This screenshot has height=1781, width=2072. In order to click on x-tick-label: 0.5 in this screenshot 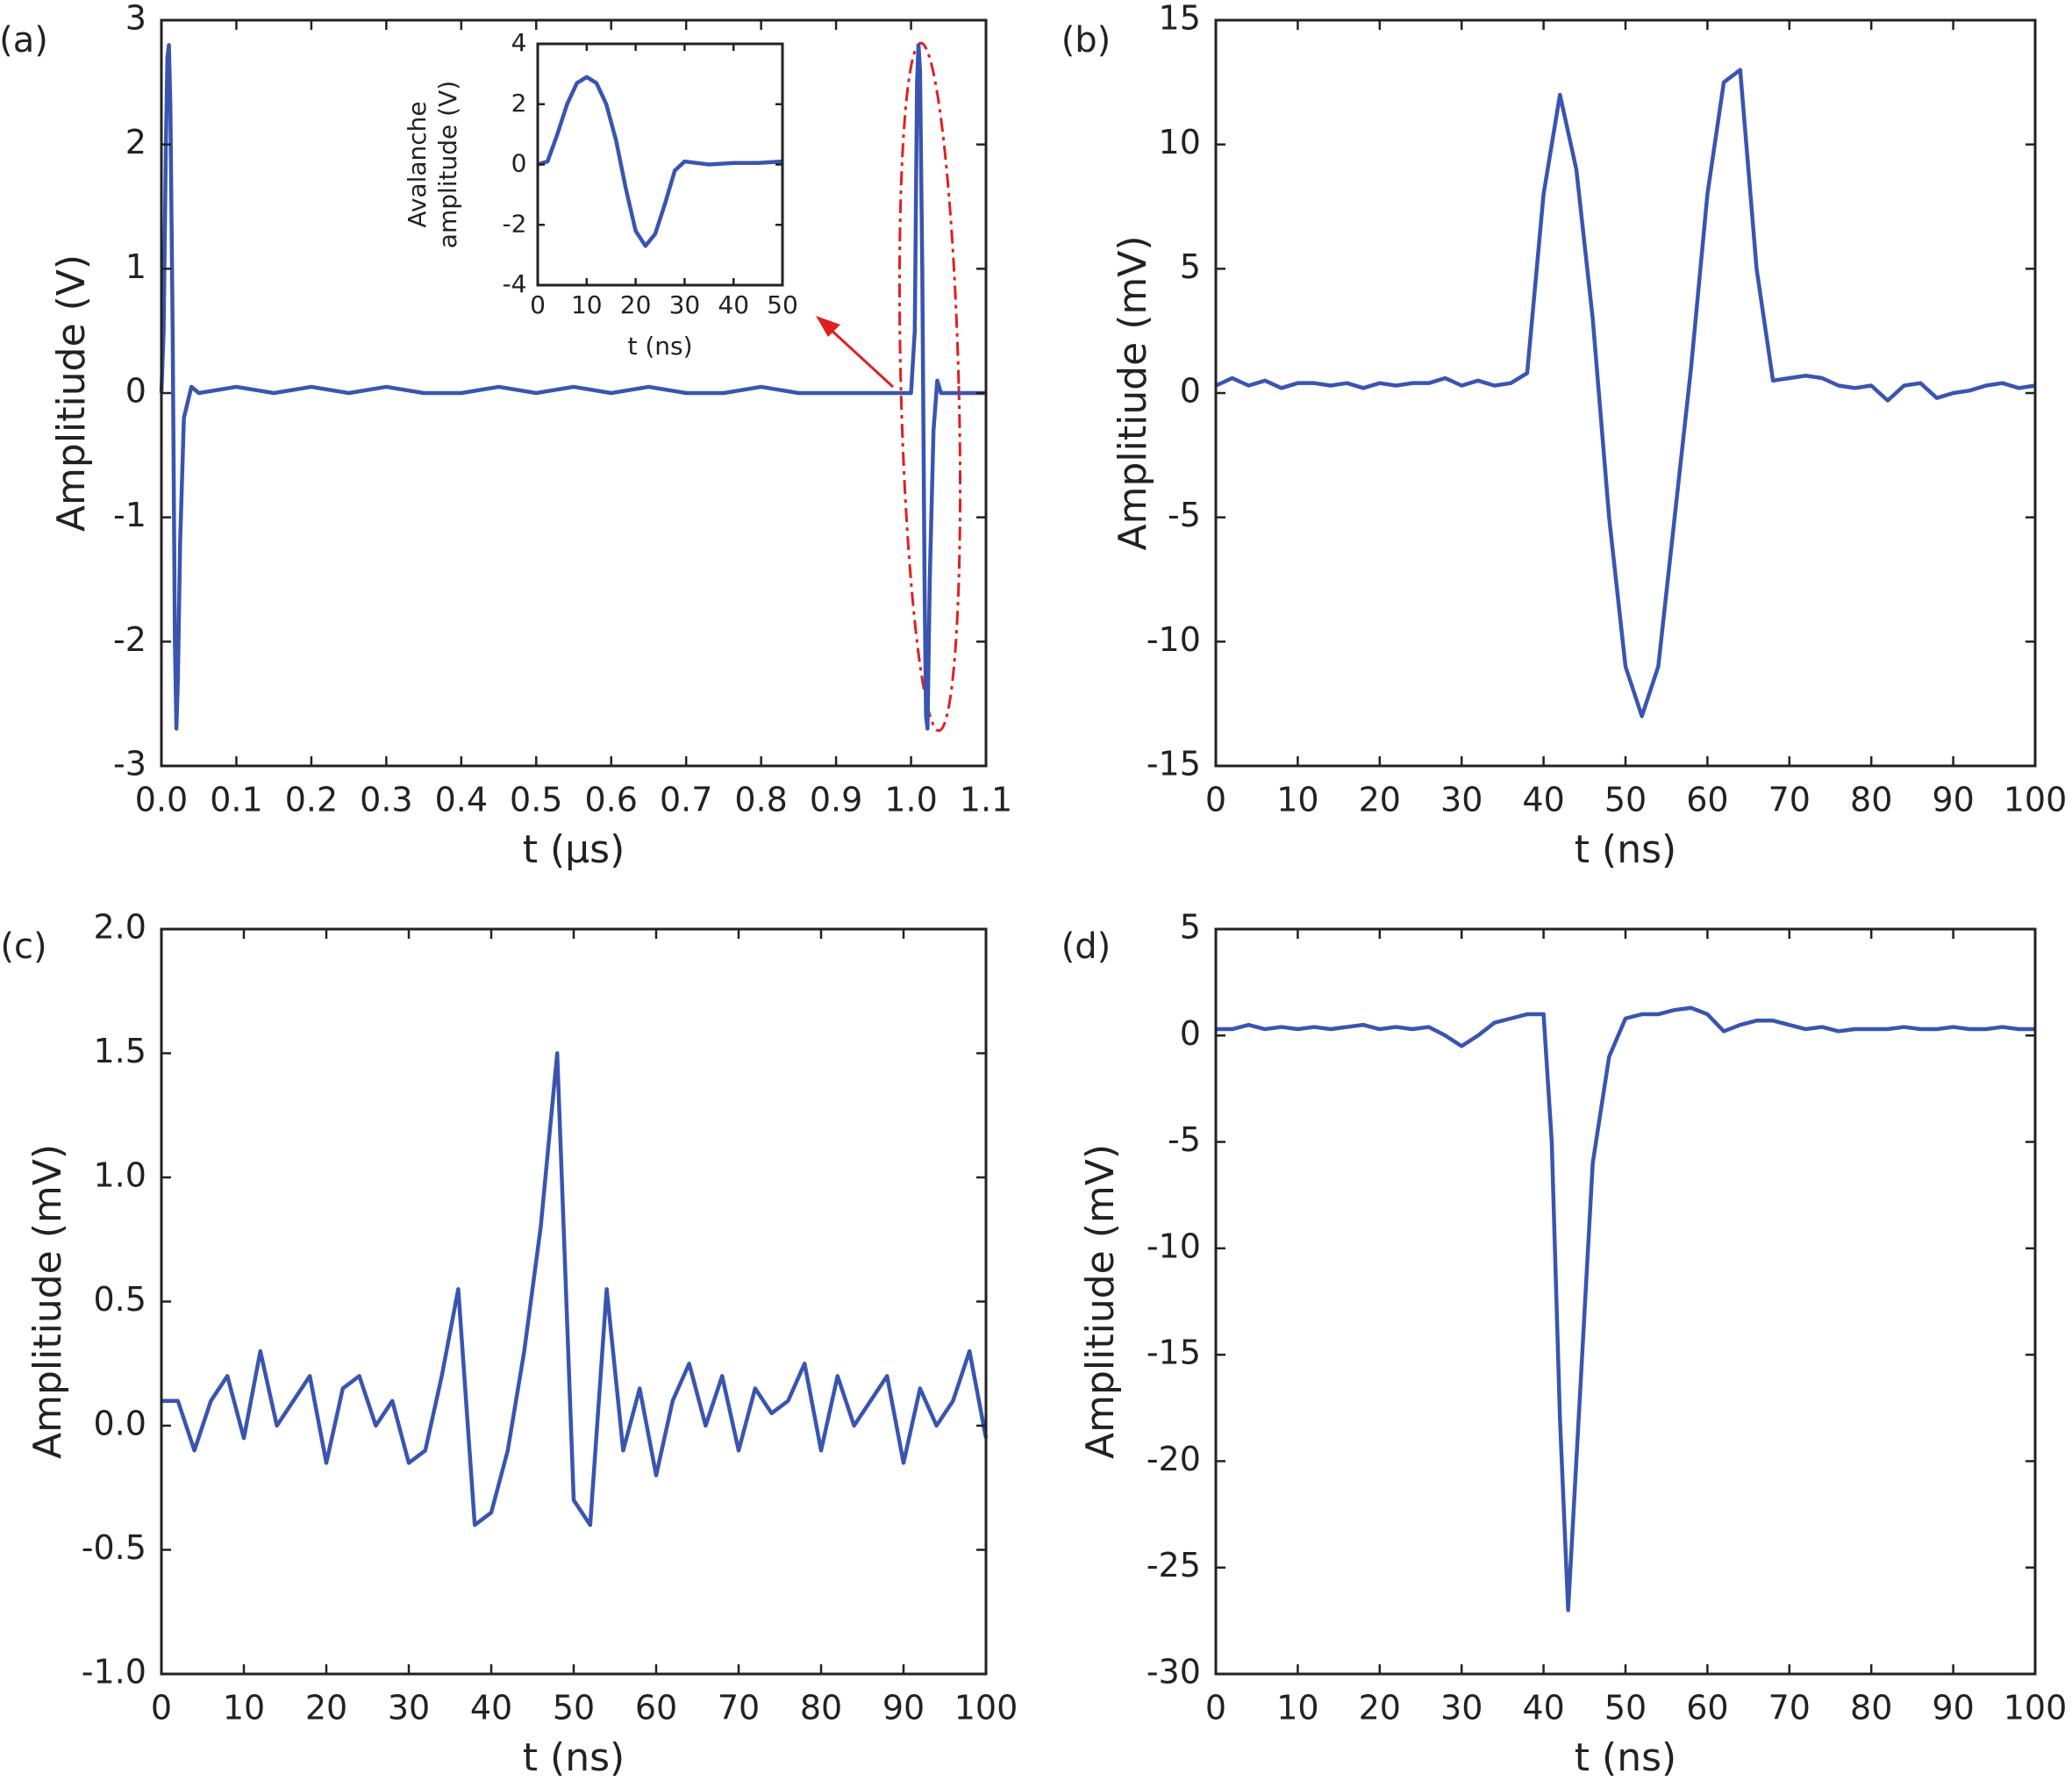, I will do `click(536, 800)`.